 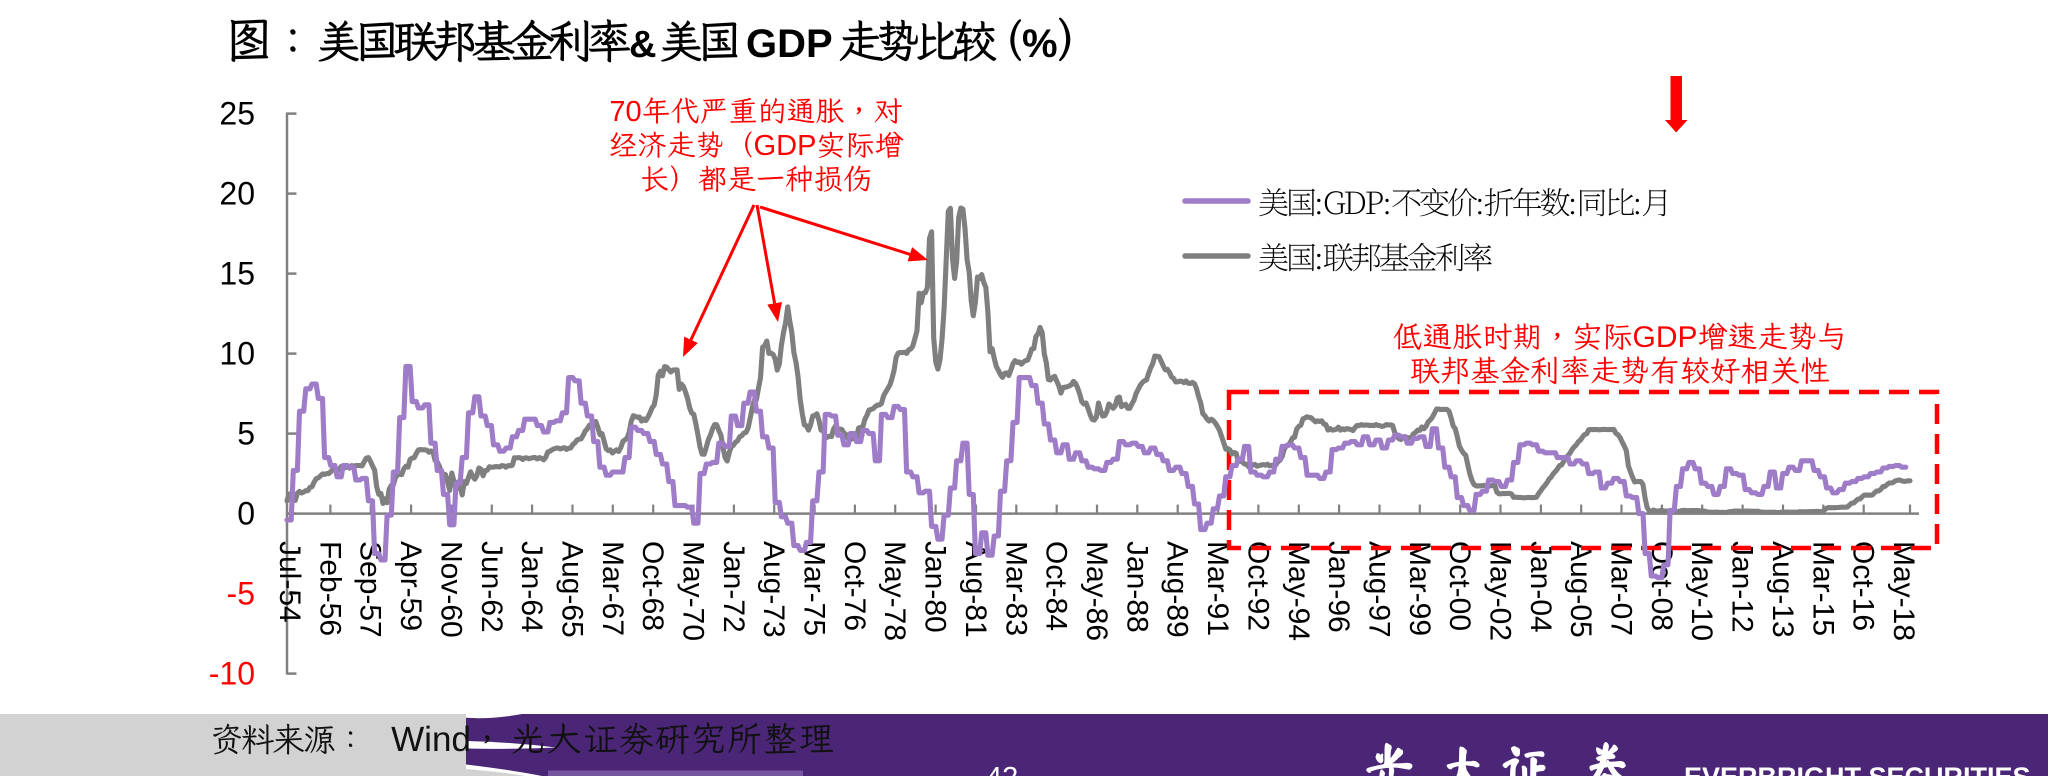 I want to click on svg-text: May-78, so click(x=894, y=591).